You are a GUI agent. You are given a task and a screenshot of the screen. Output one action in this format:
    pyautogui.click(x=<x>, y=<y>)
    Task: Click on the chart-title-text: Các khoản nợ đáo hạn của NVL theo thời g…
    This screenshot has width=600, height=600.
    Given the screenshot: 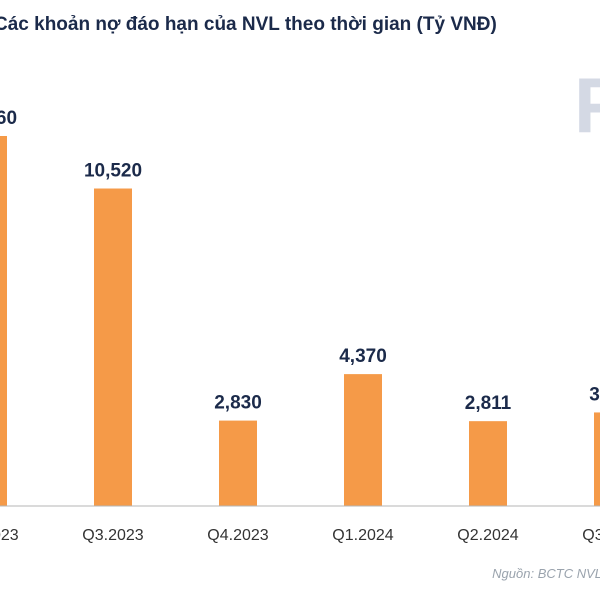 What is the action you would take?
    pyautogui.click(x=248, y=24)
    